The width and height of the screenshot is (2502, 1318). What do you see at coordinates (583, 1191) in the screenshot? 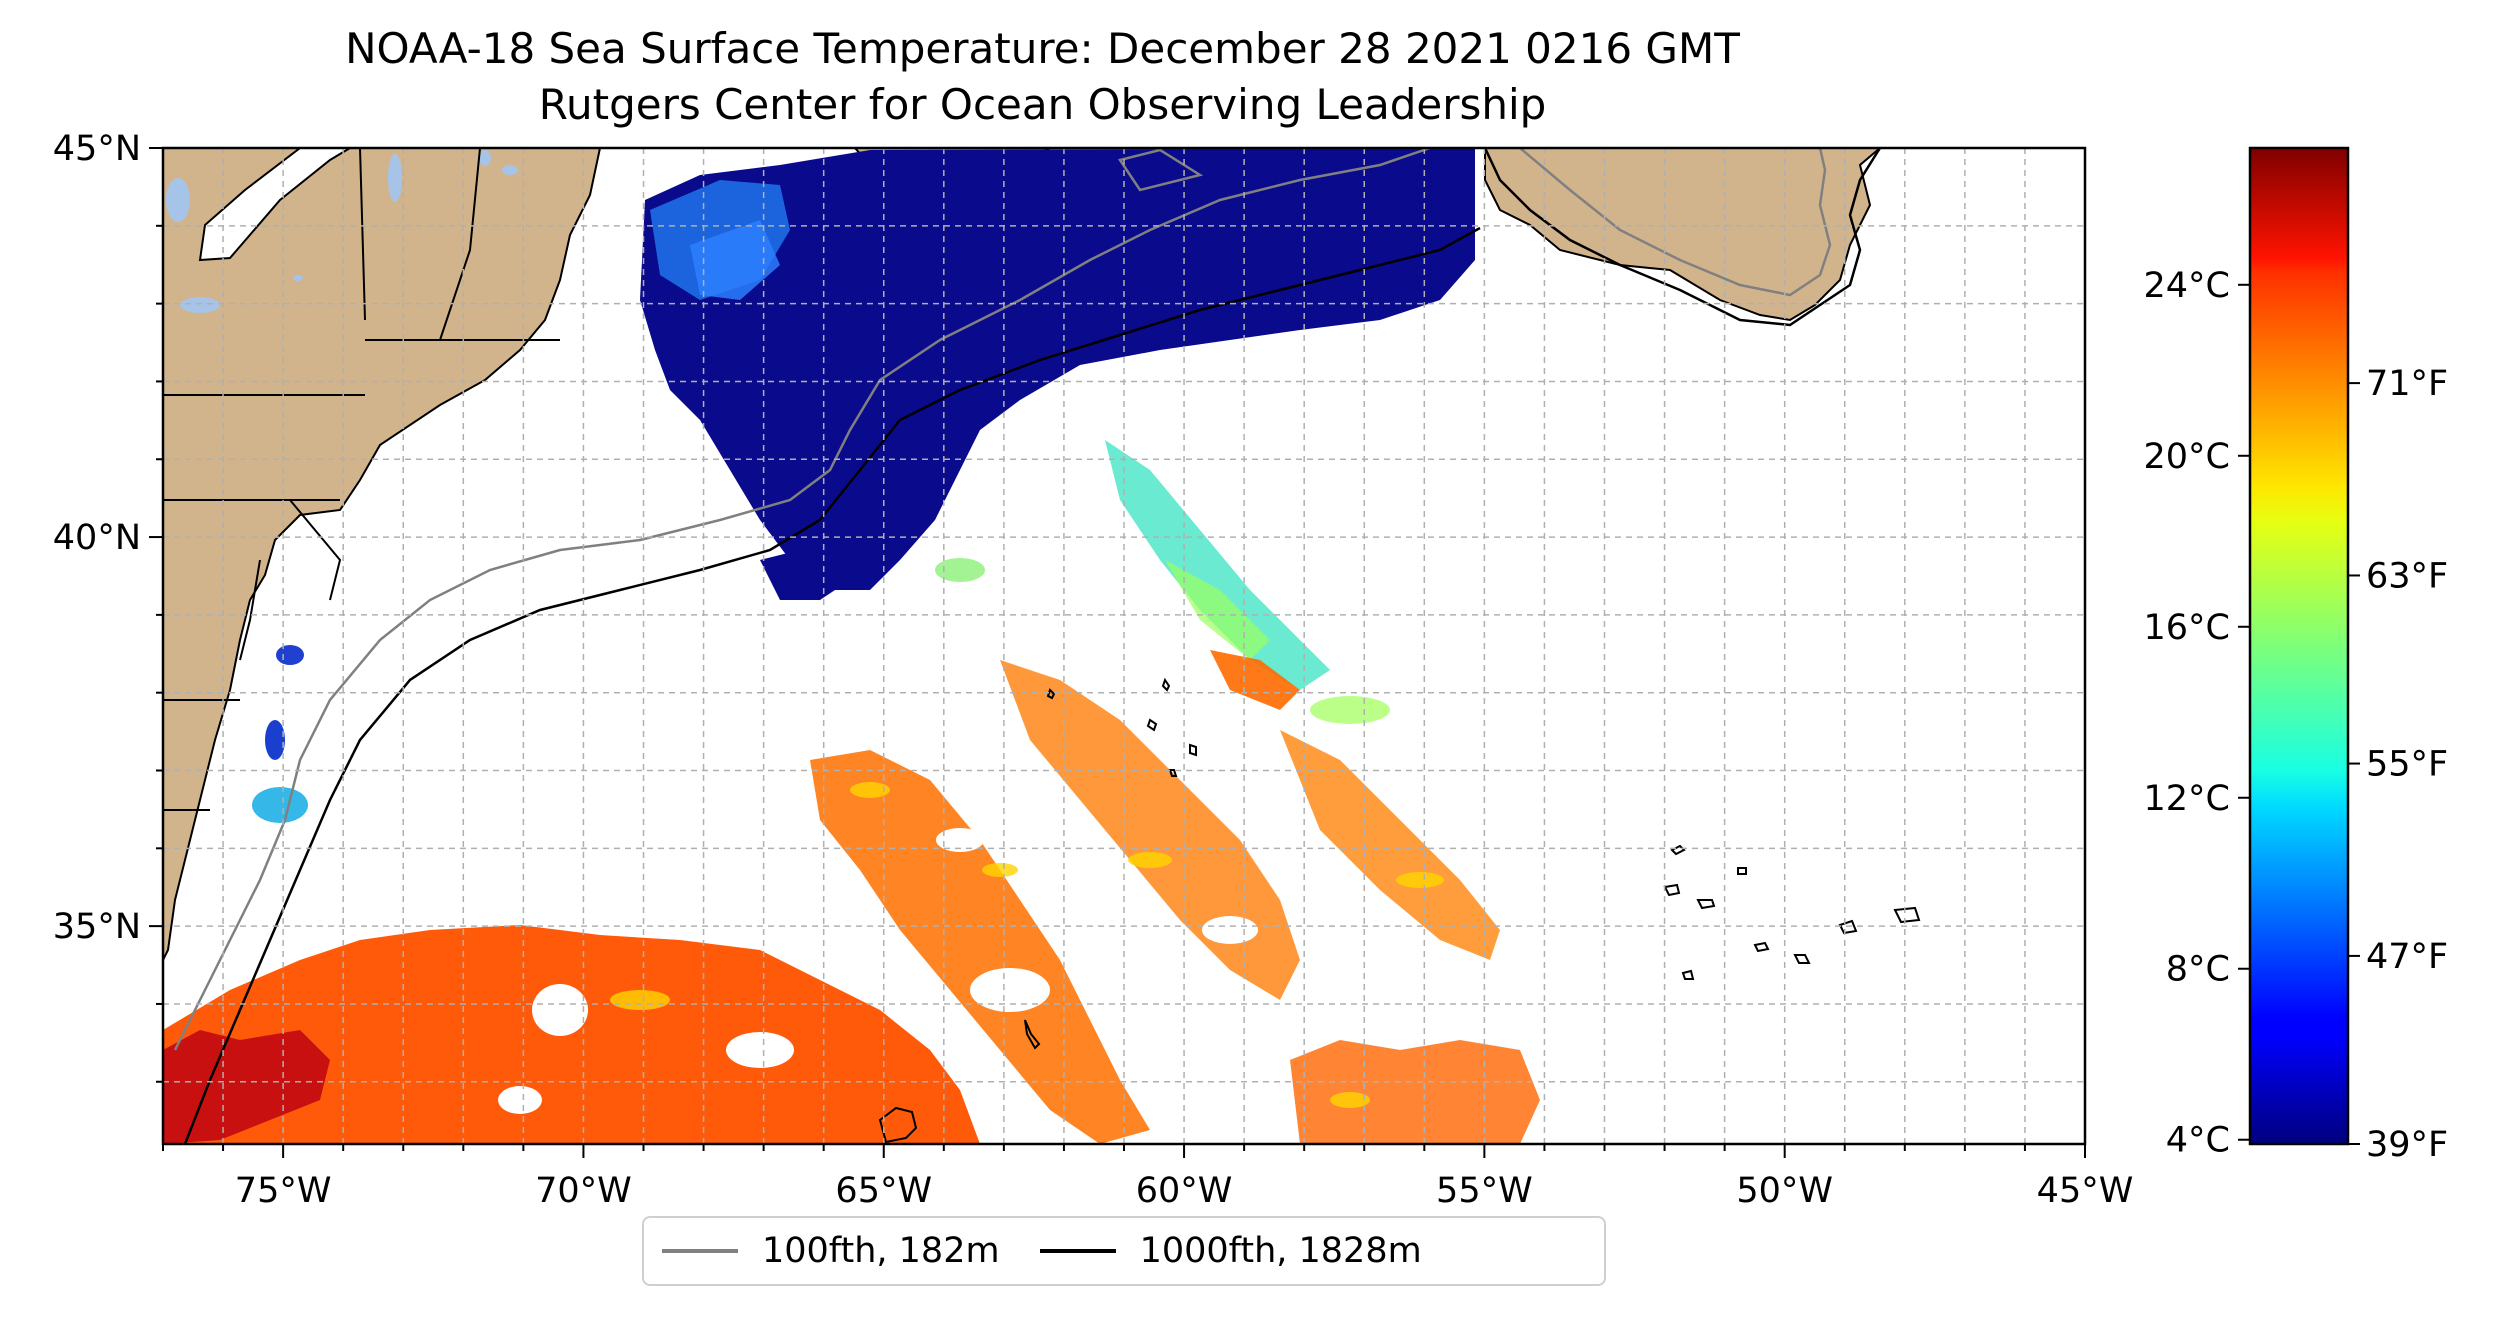
I see `x-tick-label: 70°W` at bounding box center [583, 1191].